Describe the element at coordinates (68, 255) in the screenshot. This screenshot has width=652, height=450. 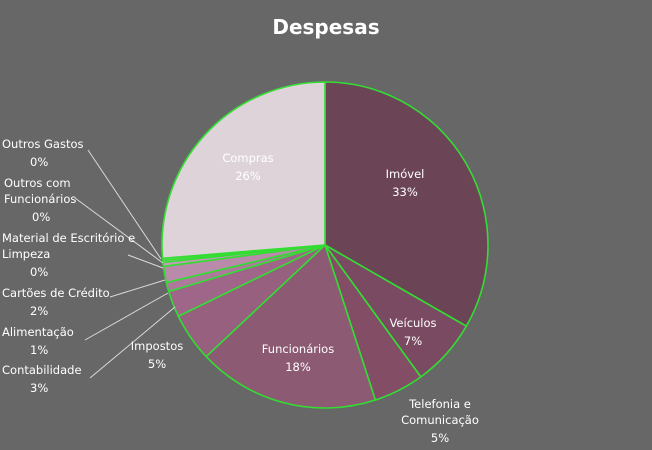
I see `slice-label-material-de-escritorio-e-limpeza: Material de Escritório e Limpeza 0%` at that location.